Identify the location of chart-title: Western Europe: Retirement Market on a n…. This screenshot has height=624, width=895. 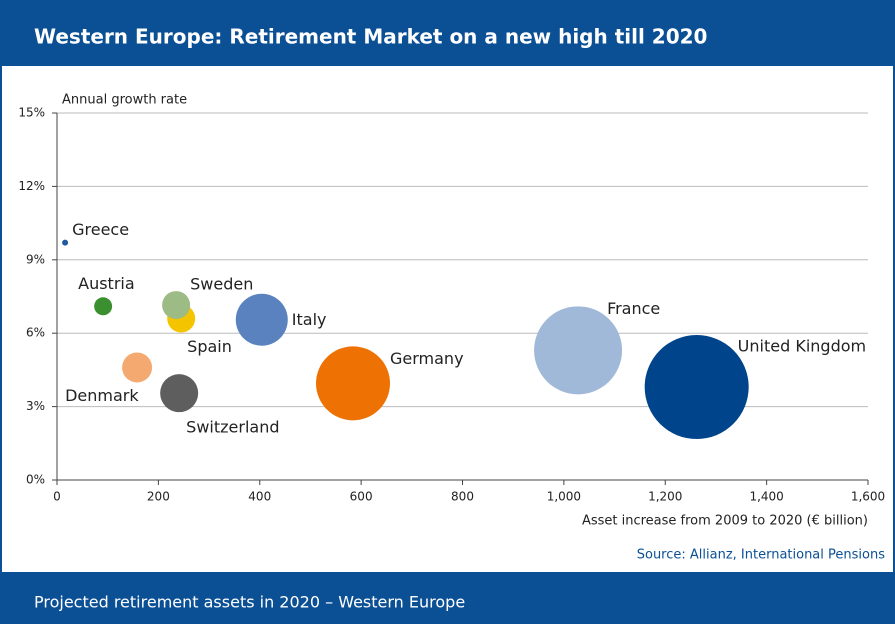
(370, 37).